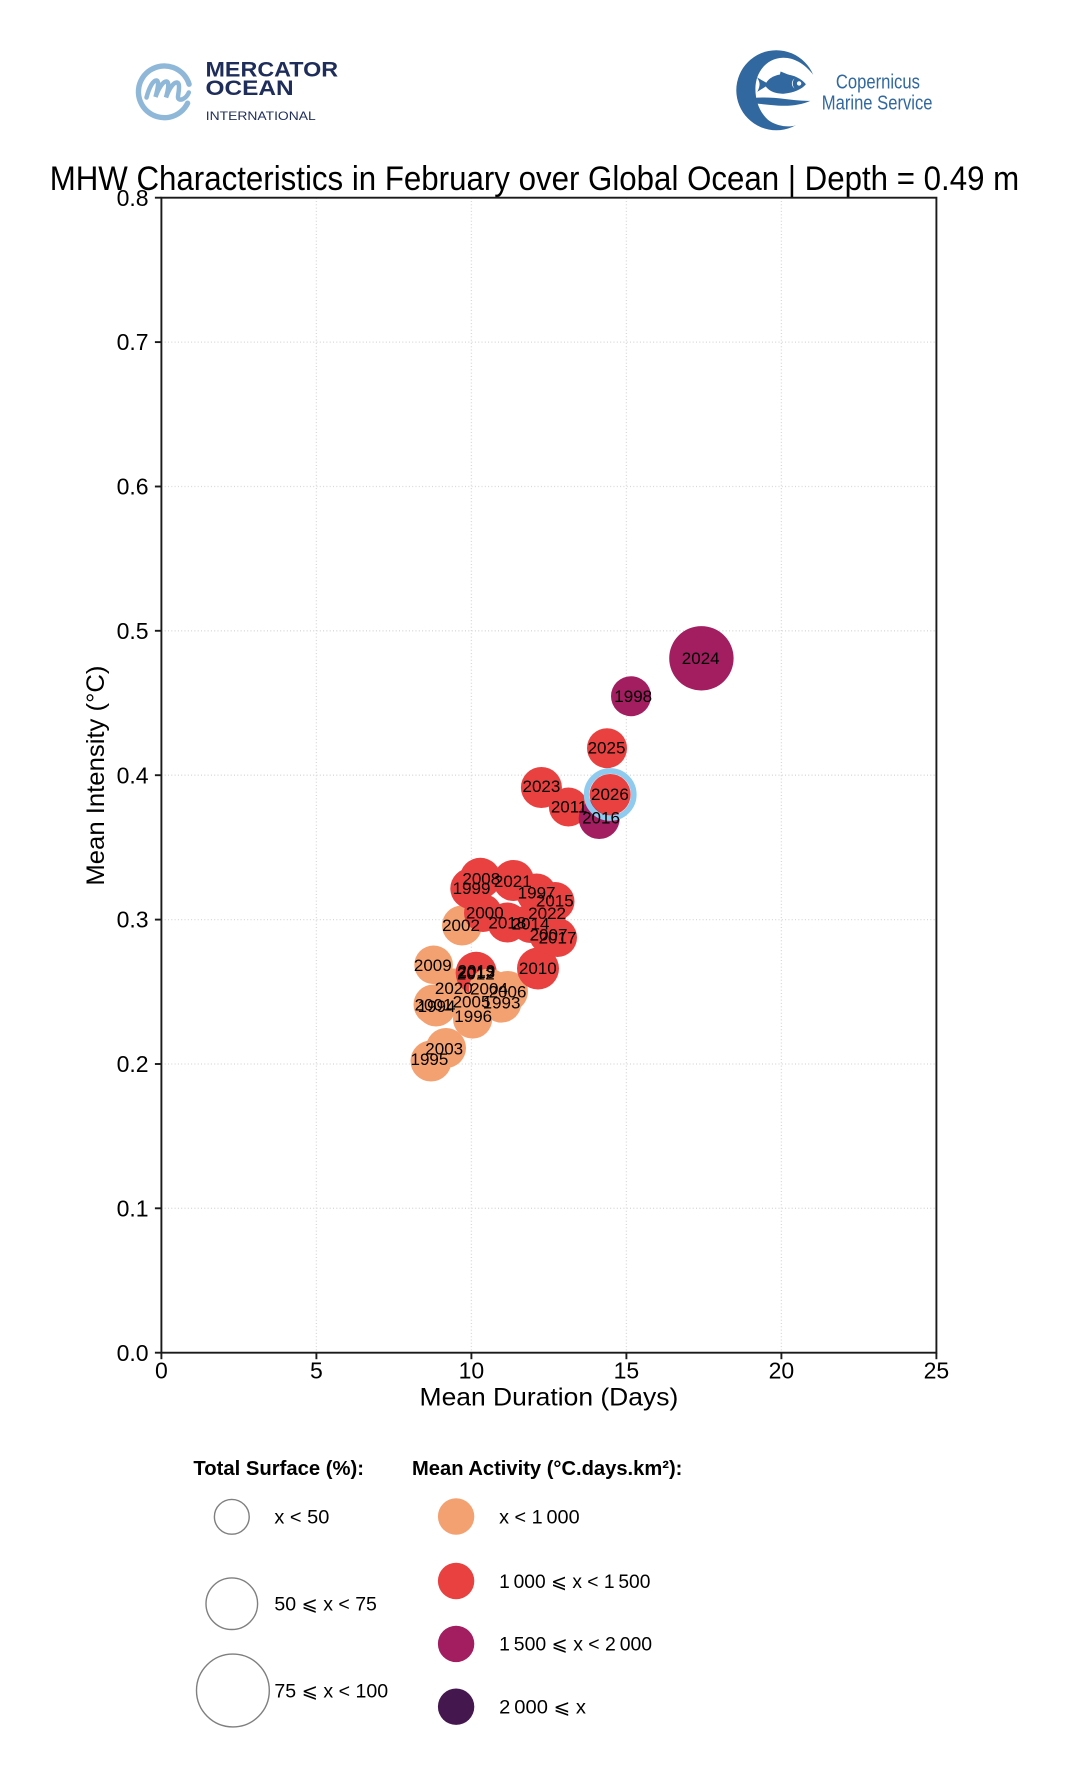 The width and height of the screenshot is (1071, 1780). Describe the element at coordinates (607, 748) in the screenshot. I see `svg-text: 2025` at that location.